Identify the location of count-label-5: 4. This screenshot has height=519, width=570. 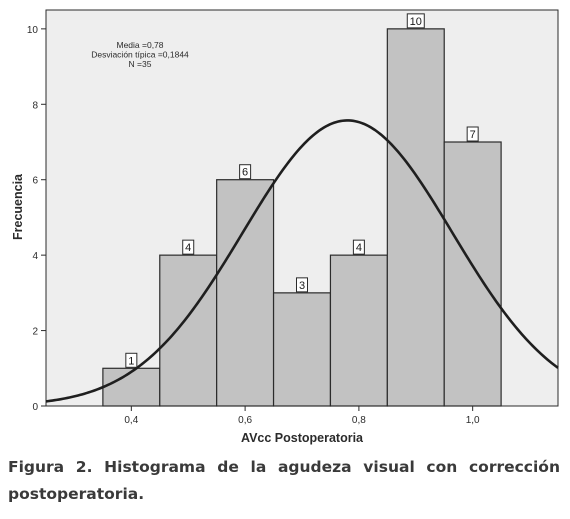
(359, 248).